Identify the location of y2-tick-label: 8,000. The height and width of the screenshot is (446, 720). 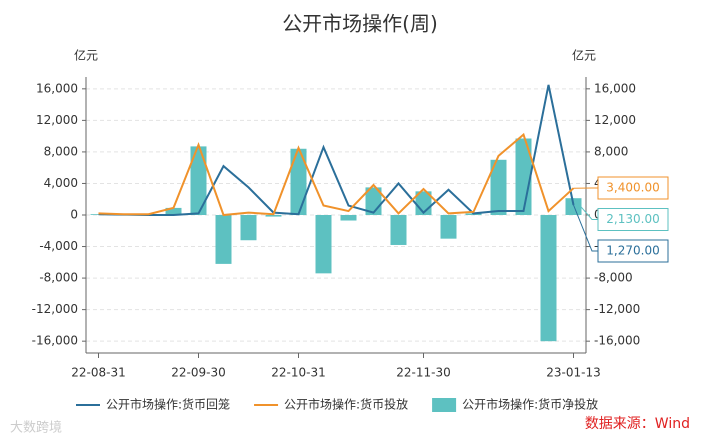
(611, 151).